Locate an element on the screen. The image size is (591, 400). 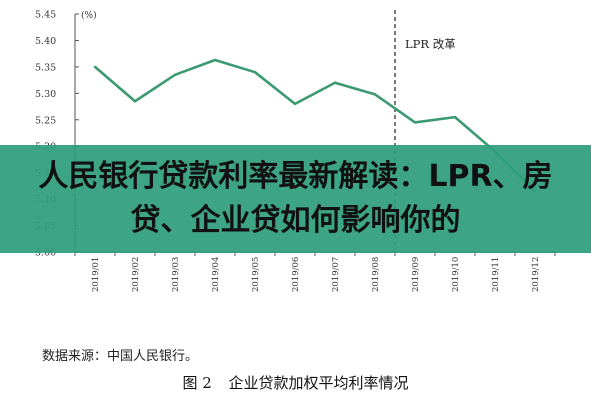
y-tick-label: 5.40 is located at coordinates (45, 41).